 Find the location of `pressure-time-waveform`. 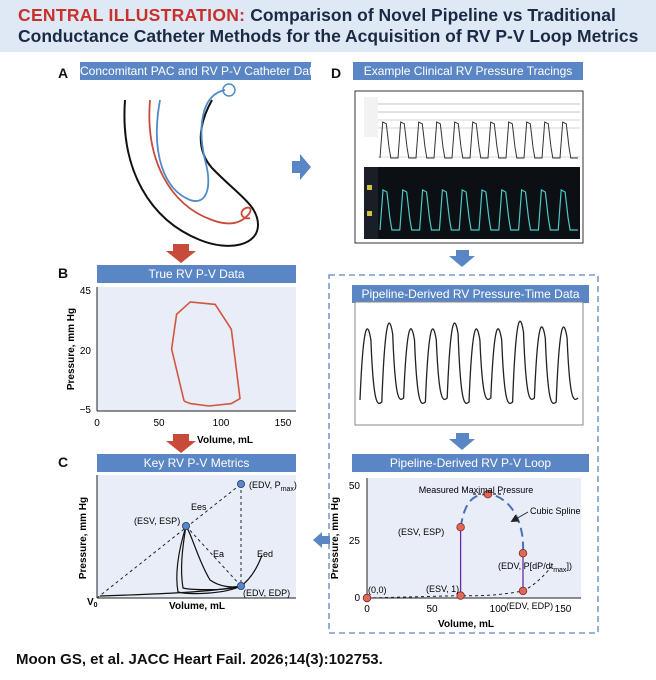

pressure-time-waveform is located at coordinates (469, 362).